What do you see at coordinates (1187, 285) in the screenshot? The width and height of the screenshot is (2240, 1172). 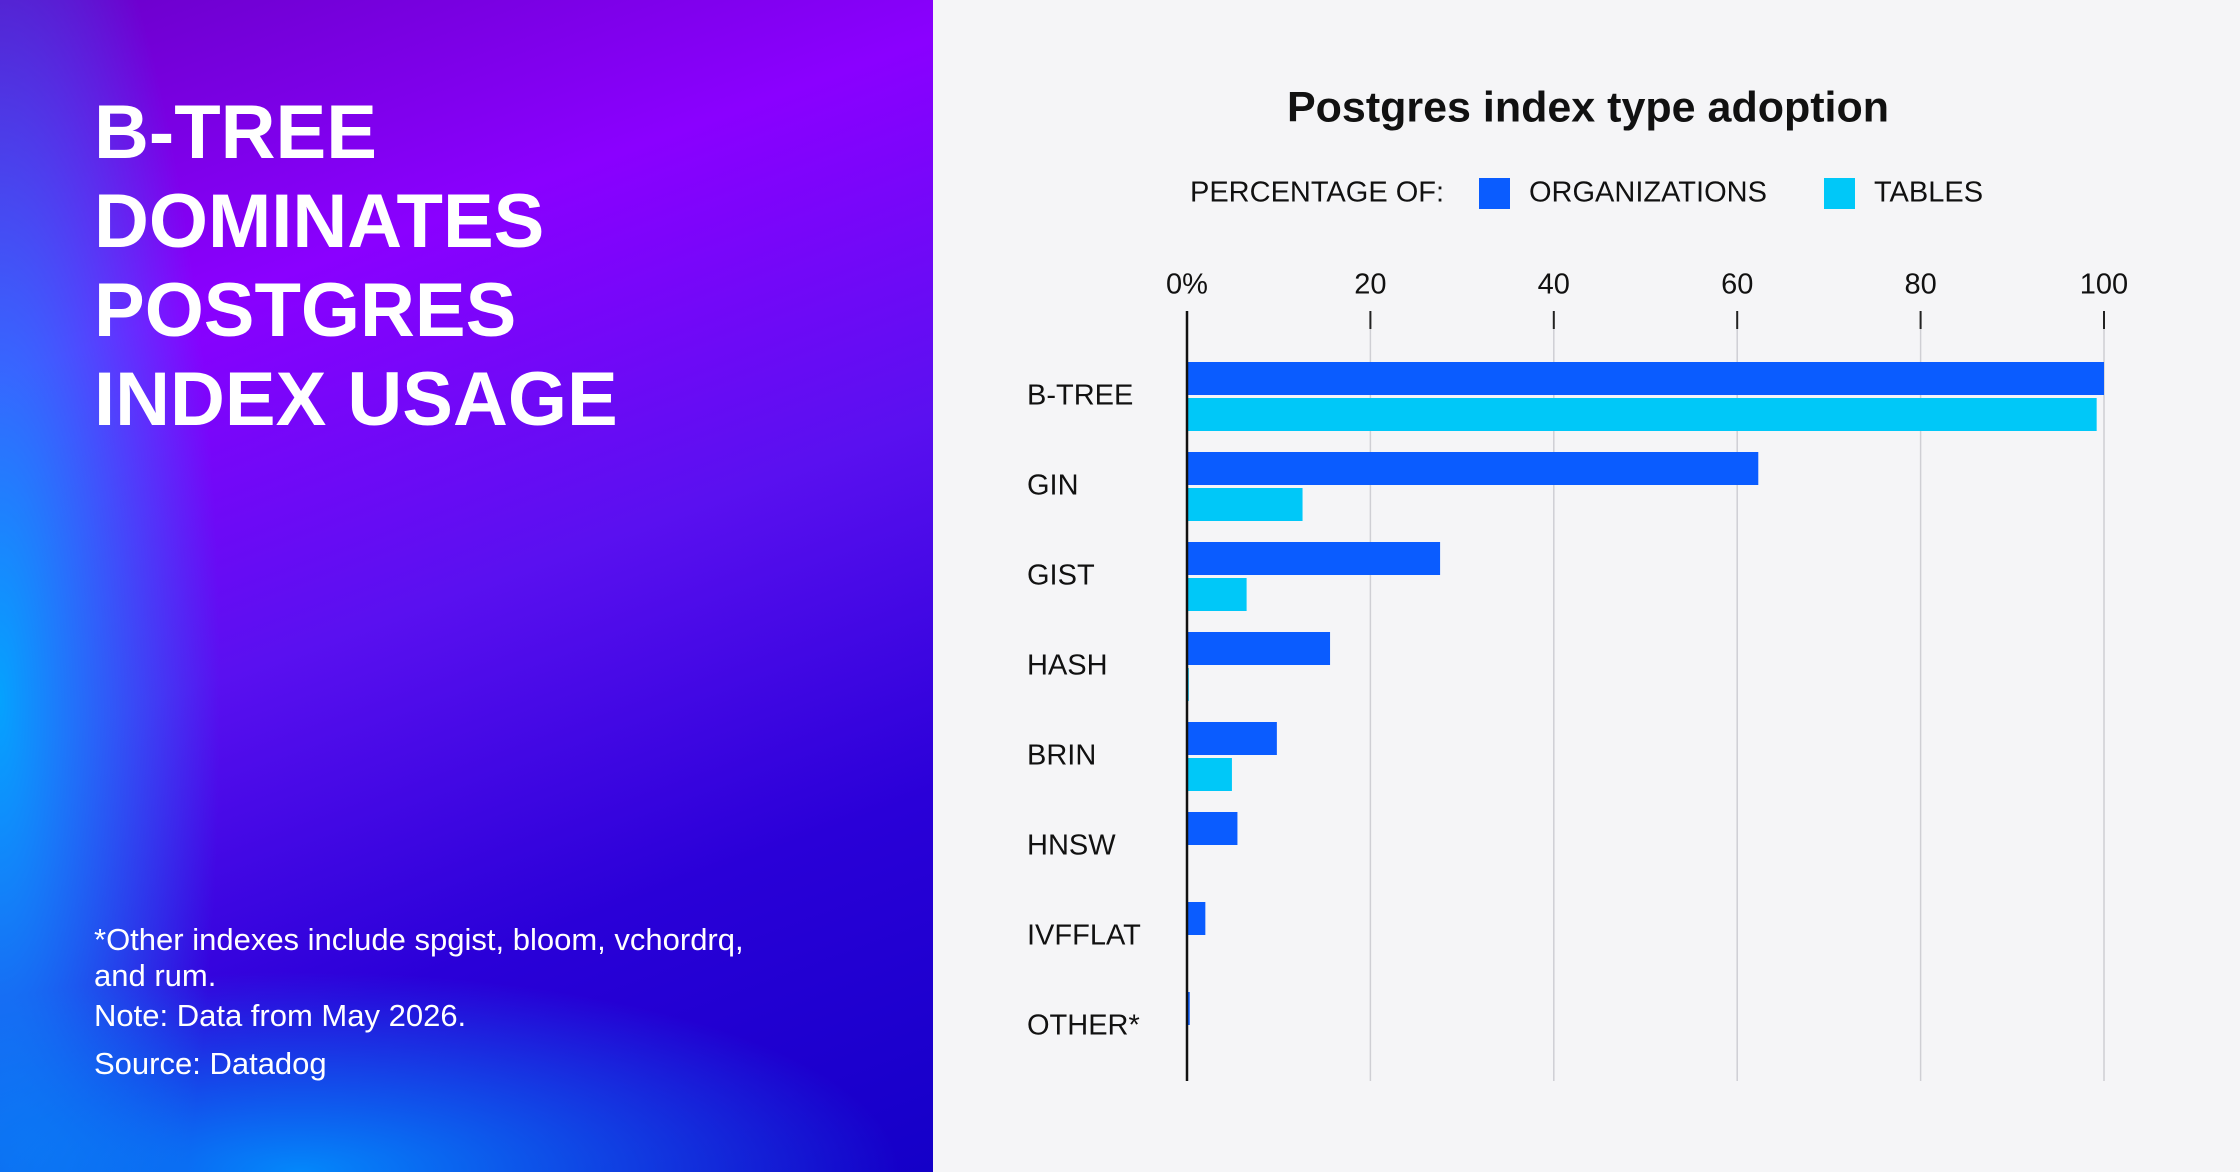 I see `x-tick-label: 0%` at bounding box center [1187, 285].